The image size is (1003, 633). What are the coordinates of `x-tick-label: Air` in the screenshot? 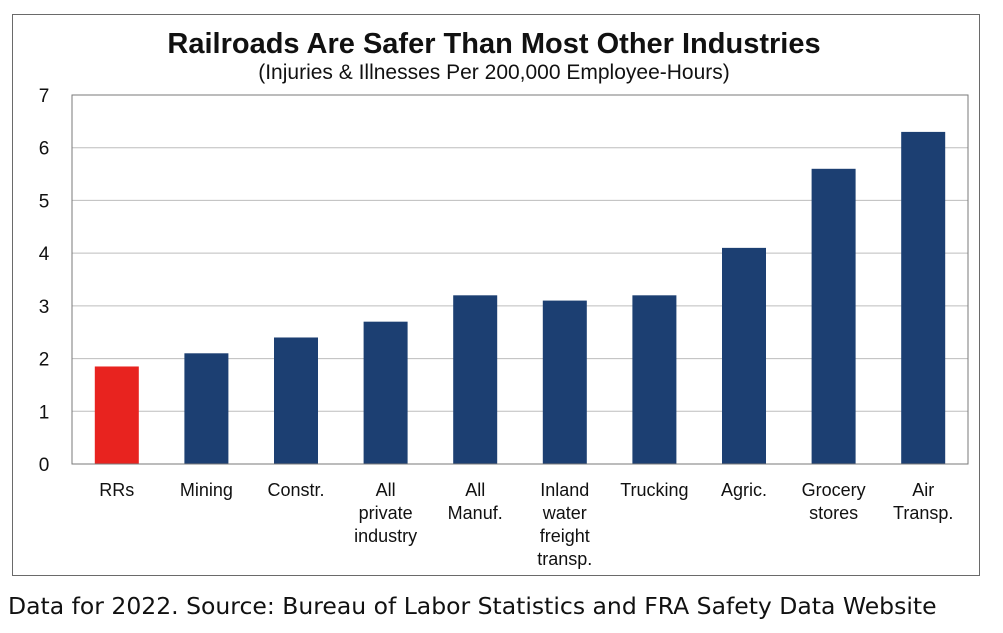 It's located at (923, 490).